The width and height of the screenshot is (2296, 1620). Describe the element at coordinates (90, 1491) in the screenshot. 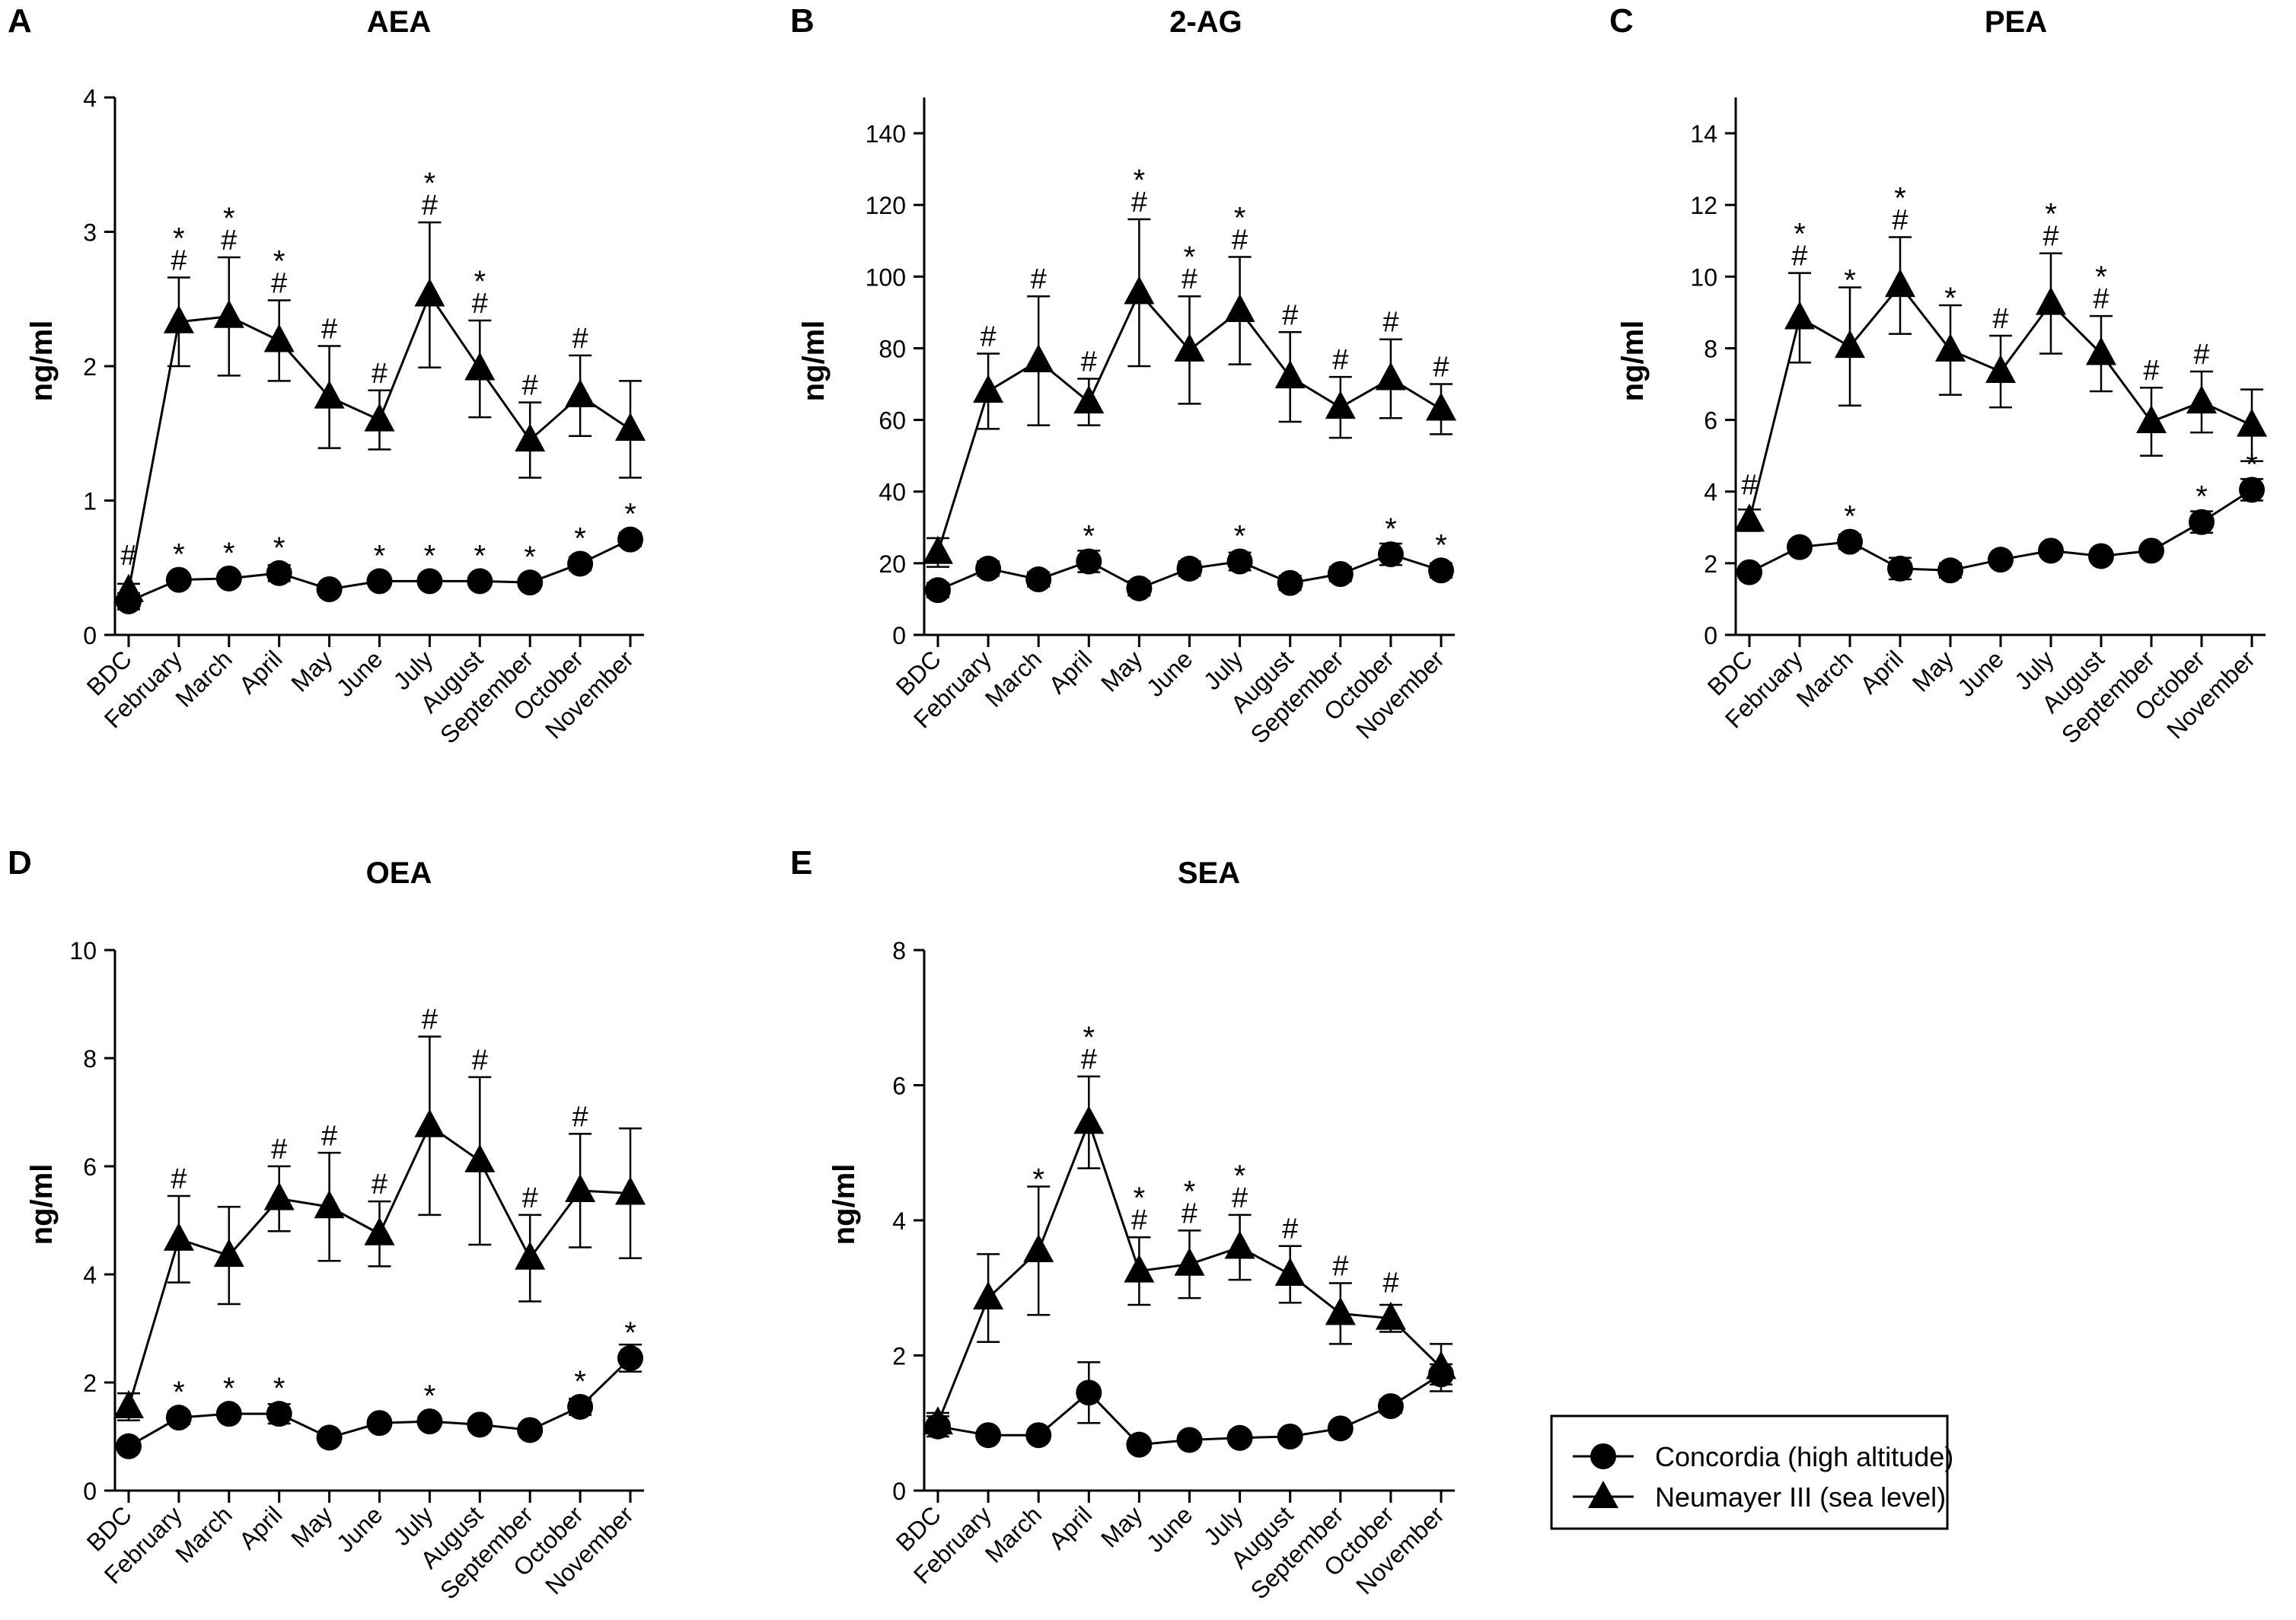

I see `panel-d-y-tick-label: 0` at that location.